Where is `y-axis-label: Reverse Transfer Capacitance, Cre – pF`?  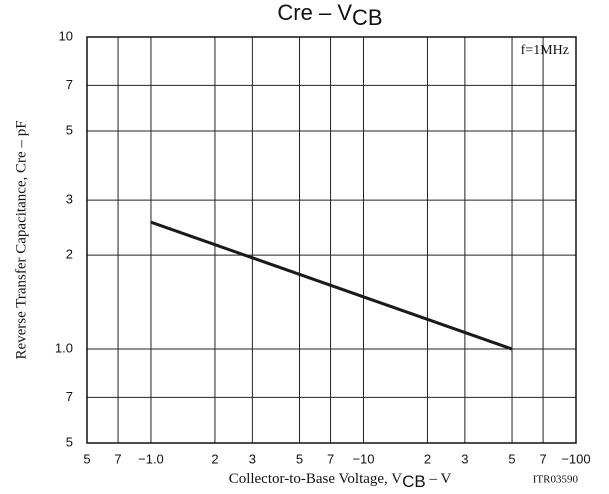 y-axis-label: Reverse Transfer Capacitance, Cre – pF is located at coordinates (21, 239).